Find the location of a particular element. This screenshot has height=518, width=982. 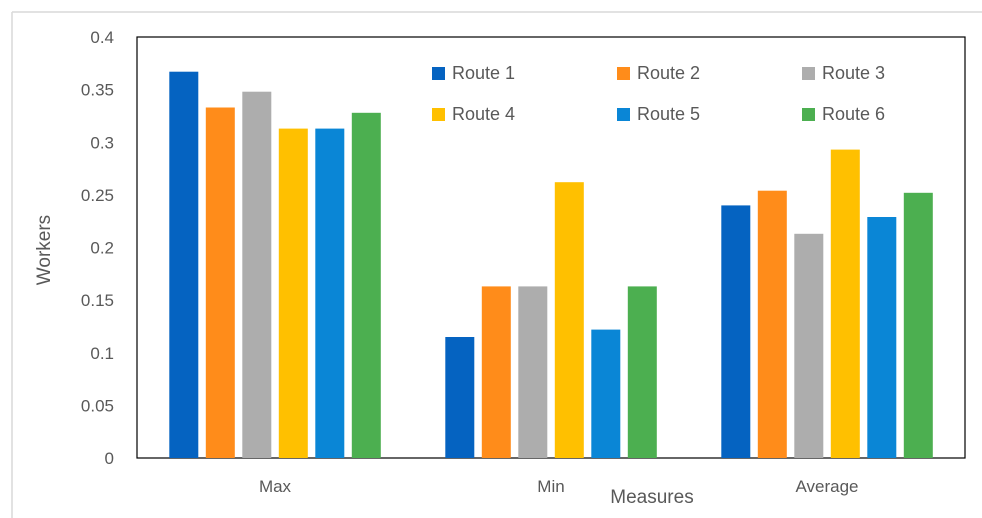

legend-item: Route 6 is located at coordinates (843, 114).